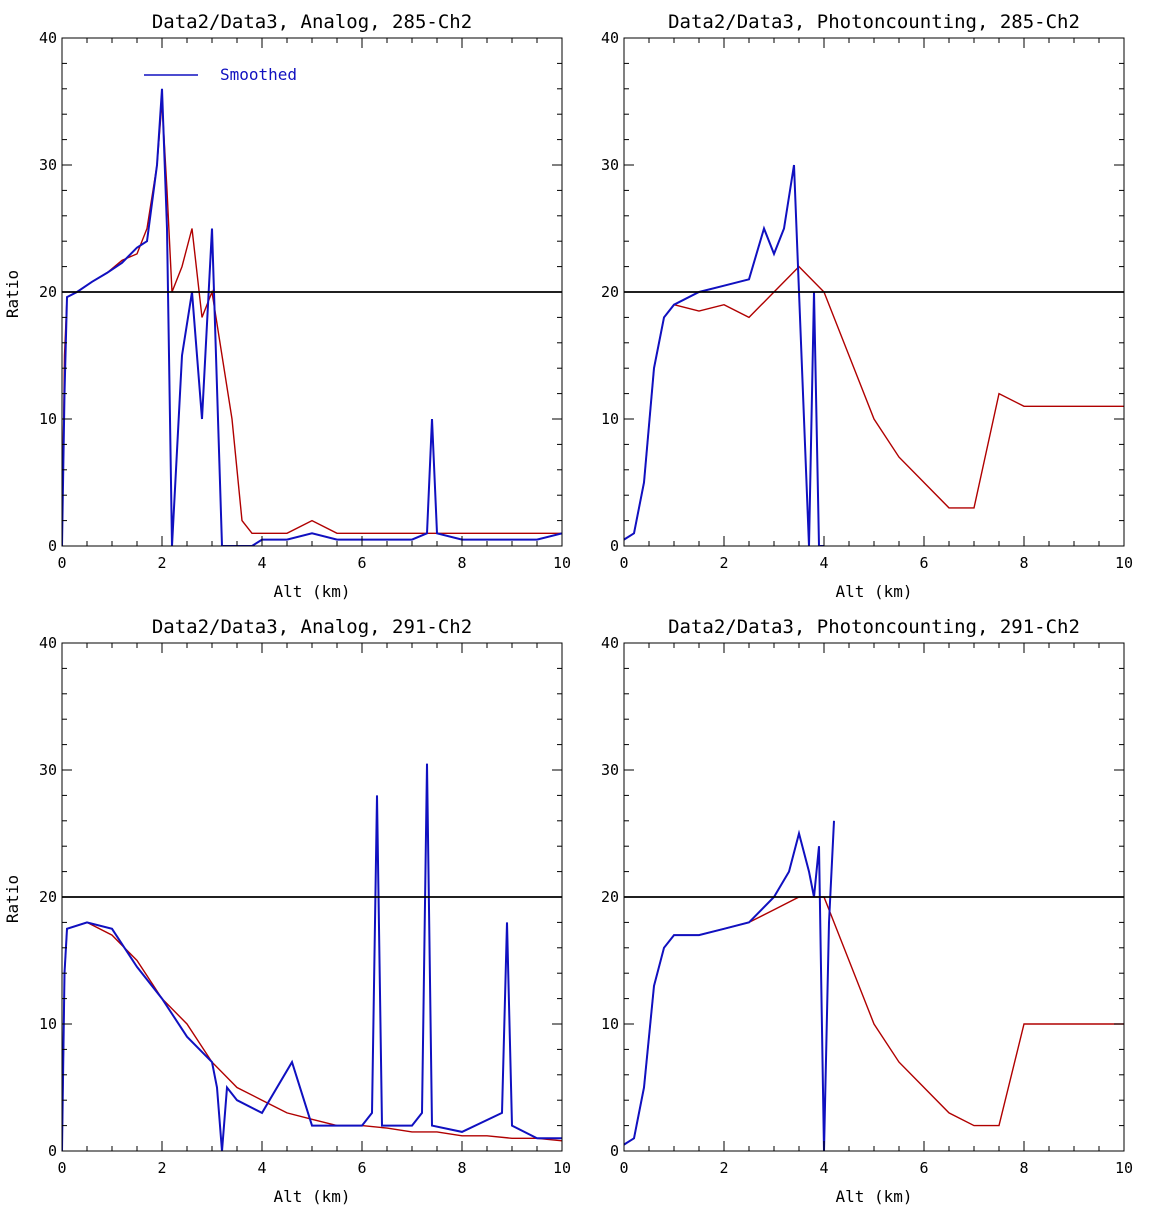 The image size is (1162, 1222). What do you see at coordinates (312, 627) in the screenshot?
I see `panel-title: Data2/Data3, Analog, 291-Ch2` at bounding box center [312, 627].